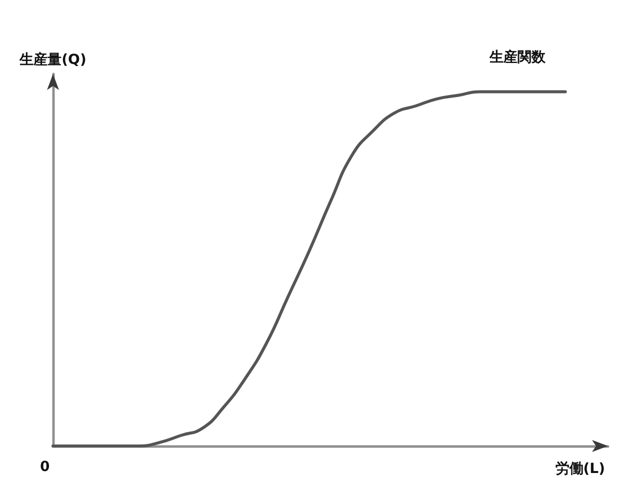 This screenshot has height=495, width=620. I want to click on y-axis-title: 生産量(Q), so click(52, 59).